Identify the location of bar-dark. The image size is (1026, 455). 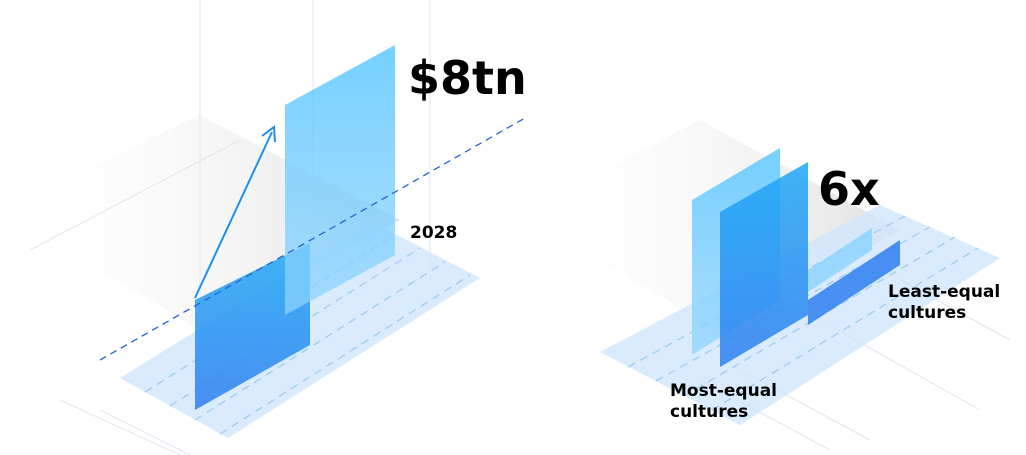
(854, 282).